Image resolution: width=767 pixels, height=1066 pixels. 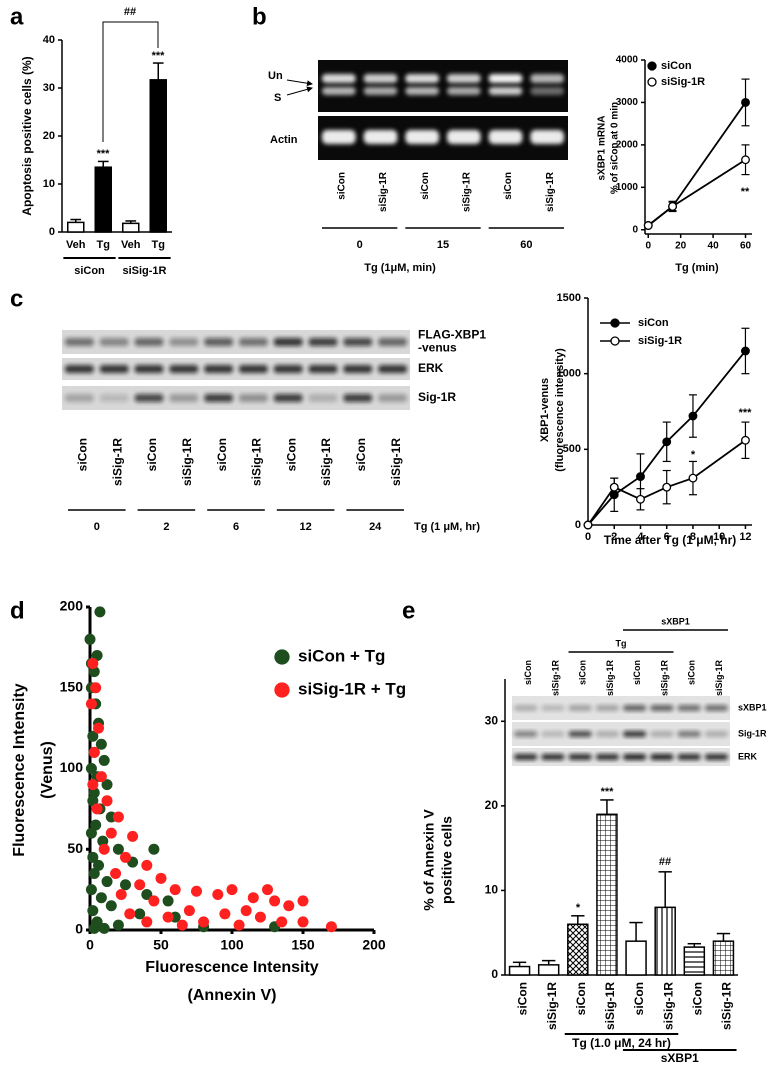 What do you see at coordinates (627, 187) in the screenshot?
I see `y-tick-label: 1000` at bounding box center [627, 187].